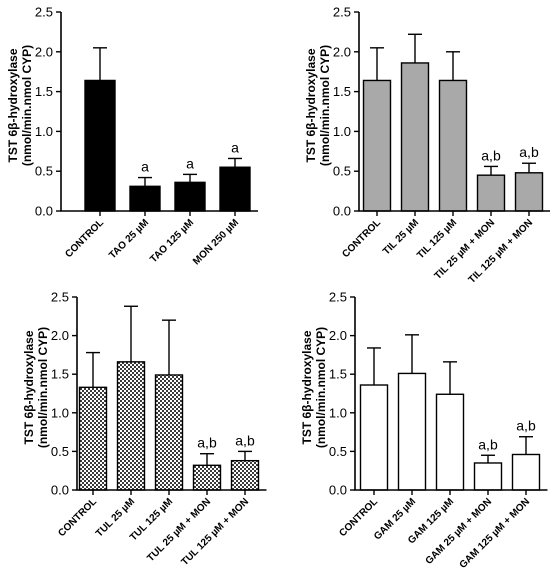 The width and height of the screenshot is (550, 584). I want to click on significance-label-2: a, so click(190, 163).